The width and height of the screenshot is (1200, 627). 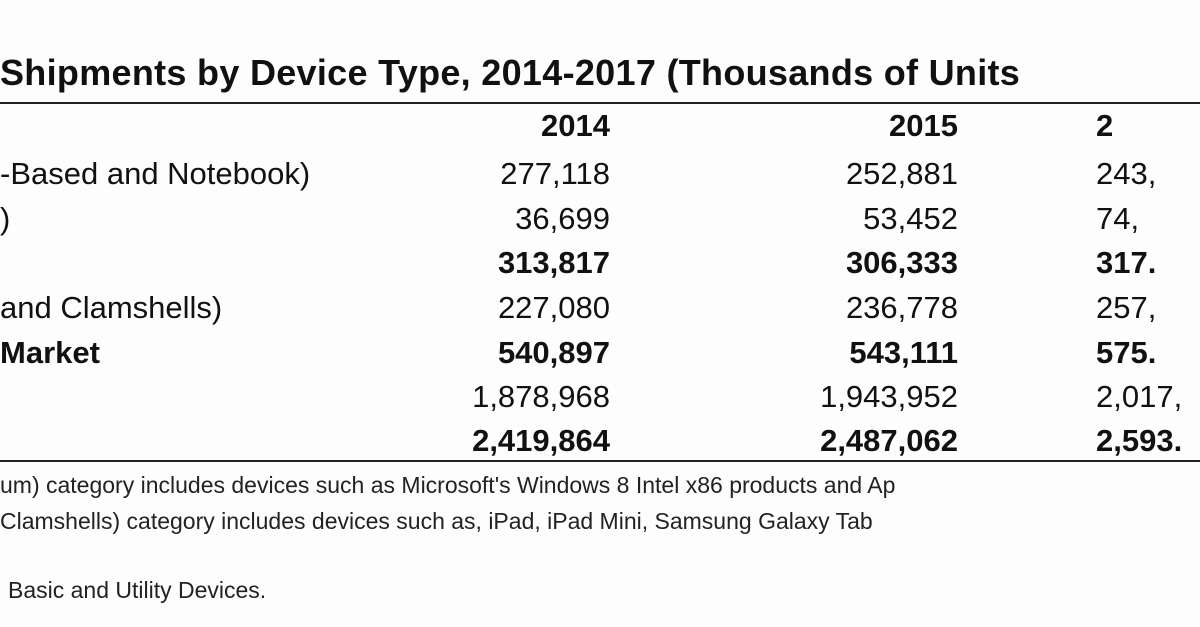 What do you see at coordinates (541, 440) in the screenshot?
I see `cell-2014: 2,419,864` at bounding box center [541, 440].